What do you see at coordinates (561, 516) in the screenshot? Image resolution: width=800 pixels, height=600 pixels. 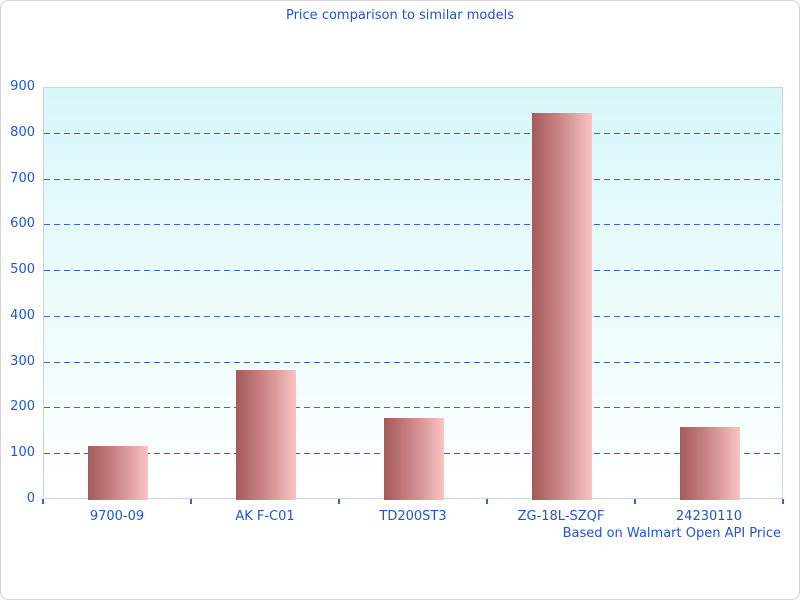 I see `x-axis-category-label: ZG-18L-SZQF` at bounding box center [561, 516].